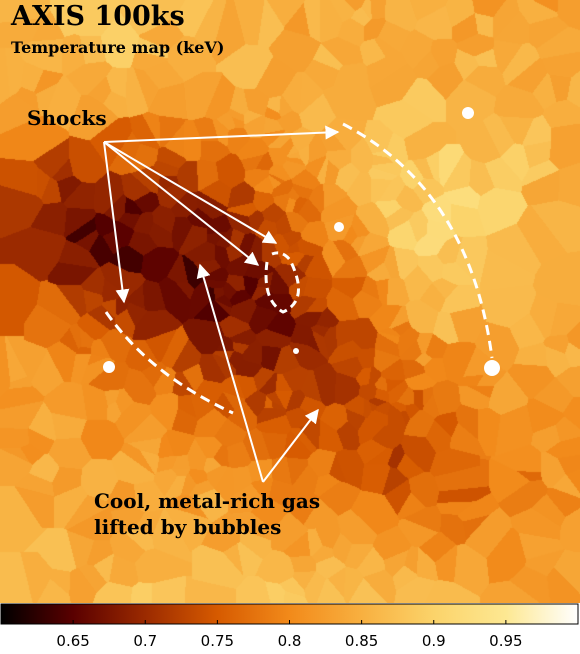  What do you see at coordinates (217, 641) in the screenshot?
I see `colorbar-tick-label: 0.75` at bounding box center [217, 641].